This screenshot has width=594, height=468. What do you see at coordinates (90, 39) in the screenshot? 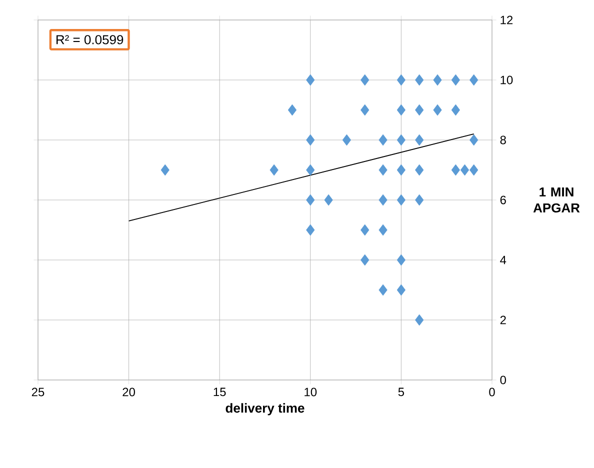
I see `annotation: R² = 0.0599` at bounding box center [90, 39].